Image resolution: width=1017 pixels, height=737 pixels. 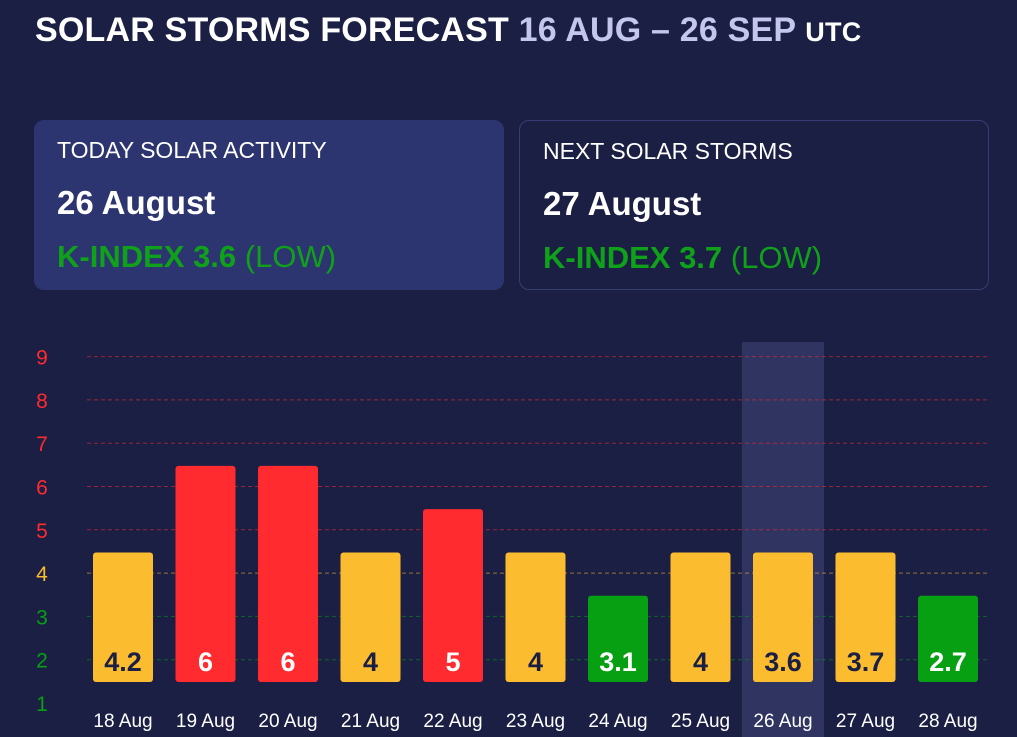 What do you see at coordinates (370, 721) in the screenshot?
I see `x-tick-label: 21 Aug` at bounding box center [370, 721].